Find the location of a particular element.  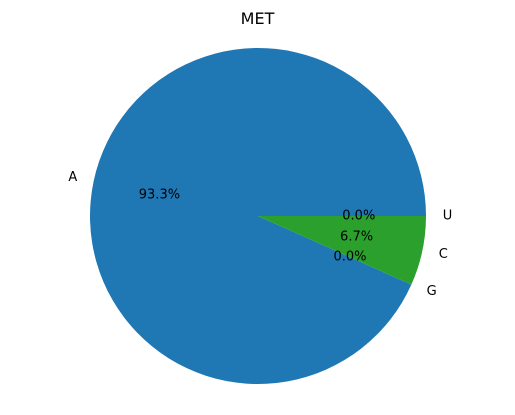

slice-percent-g: 0.0% is located at coordinates (349, 257).